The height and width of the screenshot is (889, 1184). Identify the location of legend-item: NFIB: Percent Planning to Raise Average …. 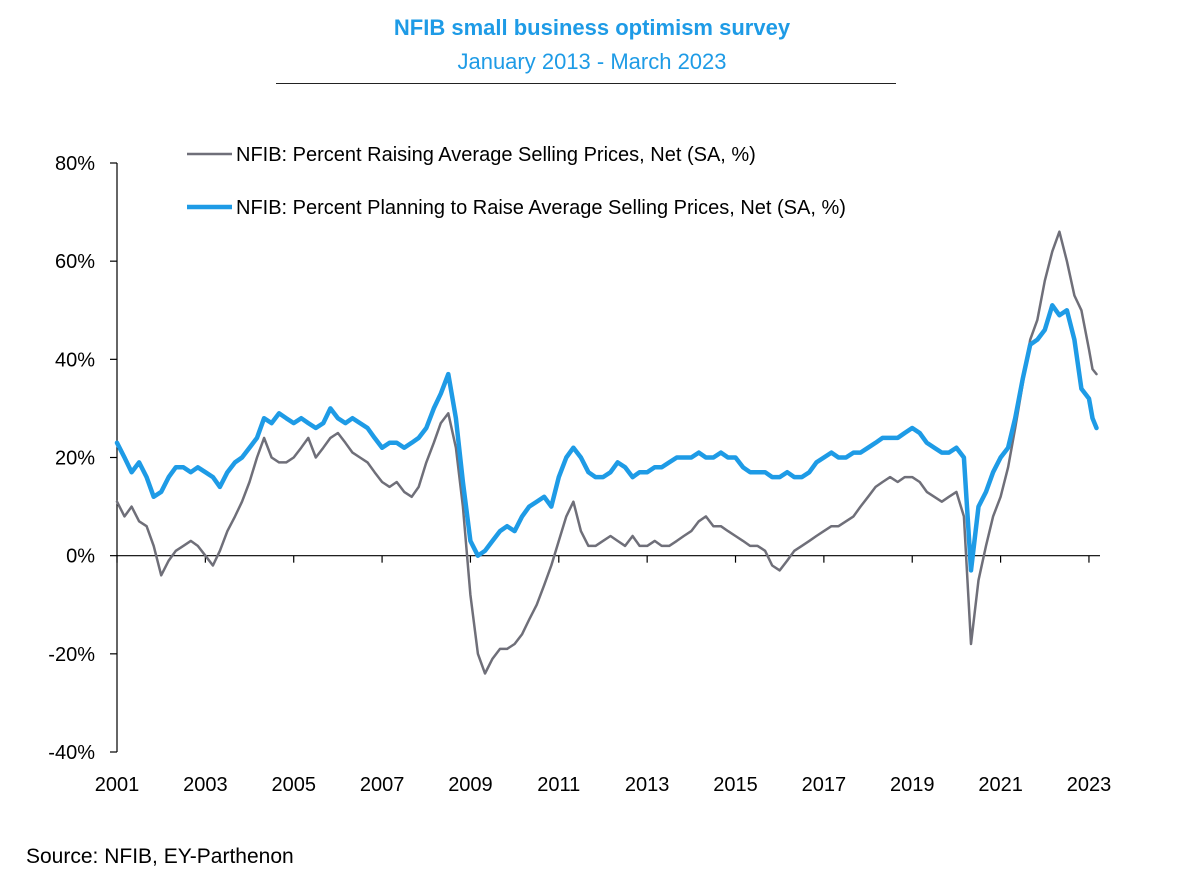
(516, 208).